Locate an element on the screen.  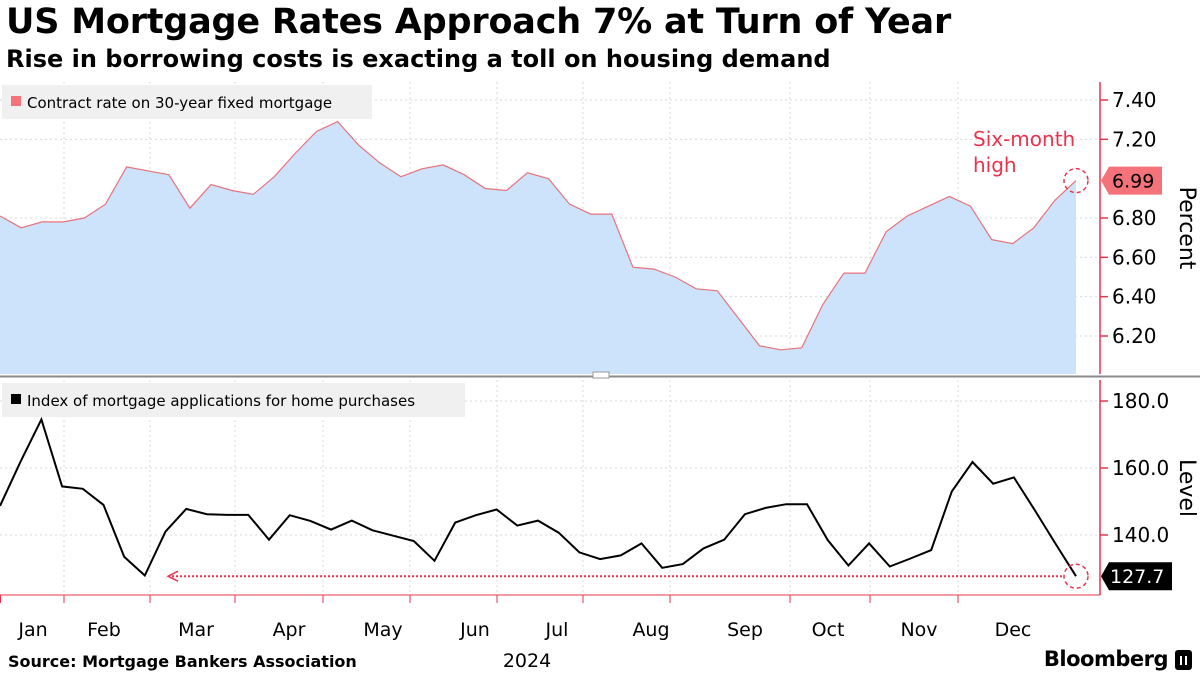
index-reference-arrow is located at coordinates (172, 576).